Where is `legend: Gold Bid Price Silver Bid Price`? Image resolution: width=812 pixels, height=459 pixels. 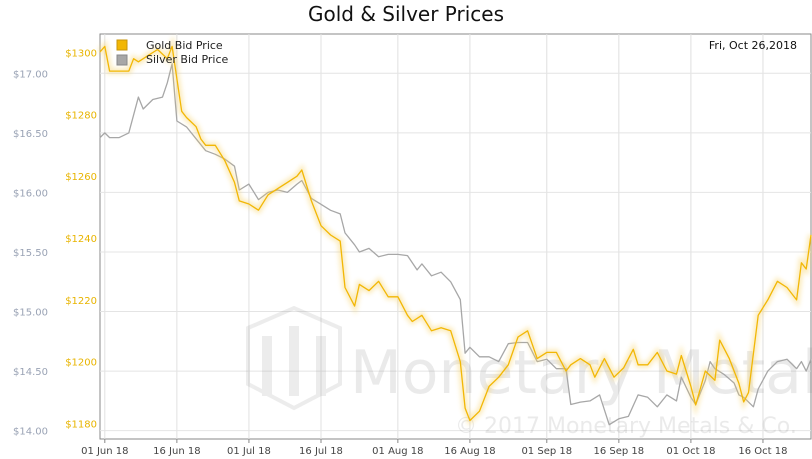
legend: Gold Bid Price Silver Bid Price is located at coordinates (172, 52).